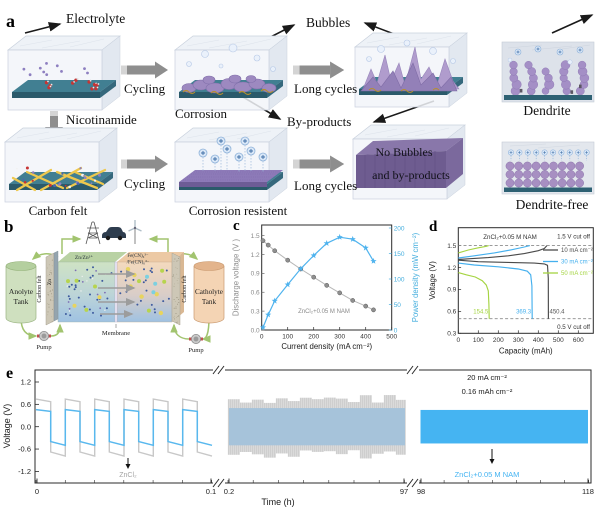  I want to click on dendrite-free-cross-section, so click(548, 168).